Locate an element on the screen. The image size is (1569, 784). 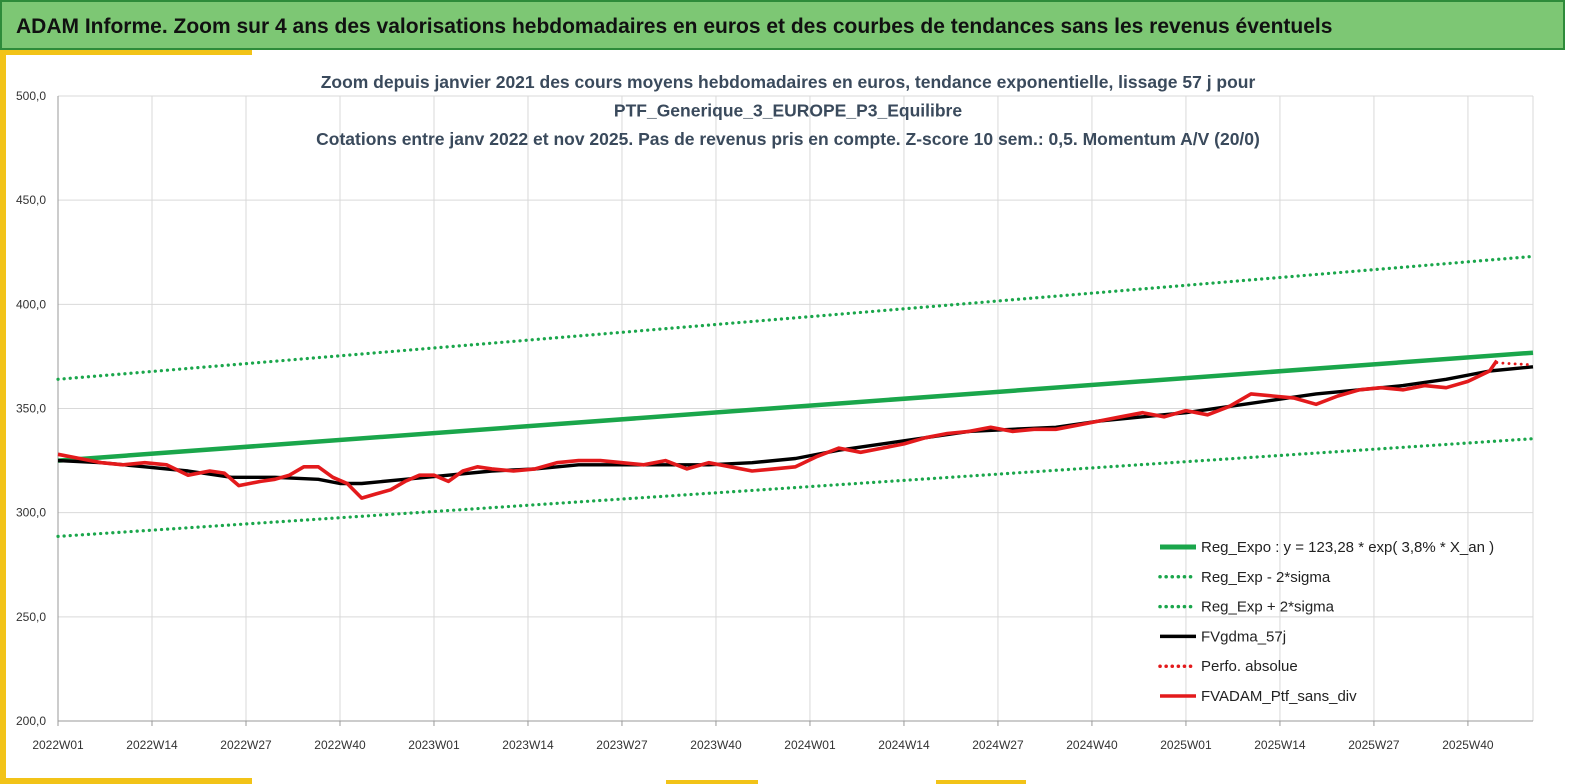
chart-title-line: PTF_Generique_3_EUROPE_P3_Equilibre is located at coordinates (788, 111).